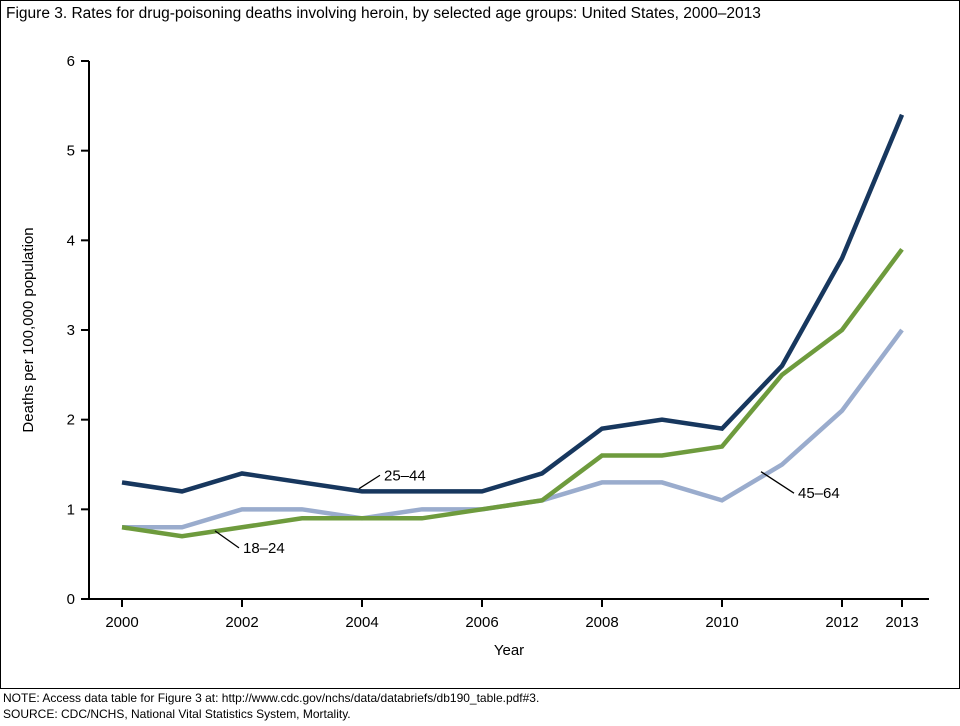 This screenshot has width=960, height=726. Describe the element at coordinates (71, 509) in the screenshot. I see `y-tick-label: 1` at that location.